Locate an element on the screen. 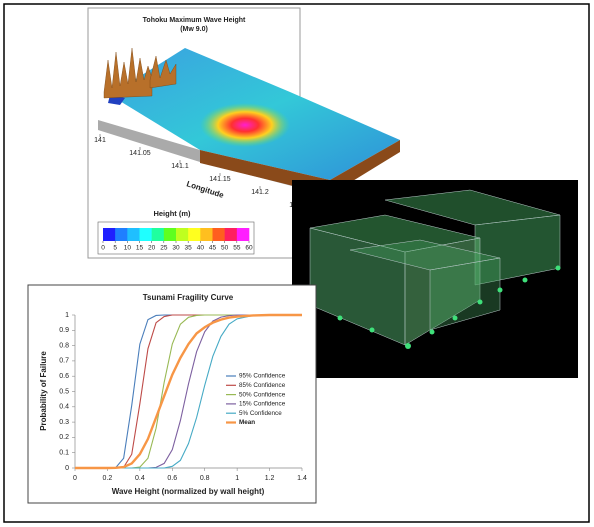 The height and width of the screenshot is (527, 594). colorbar-tick-label: 40 is located at coordinates (201, 248).